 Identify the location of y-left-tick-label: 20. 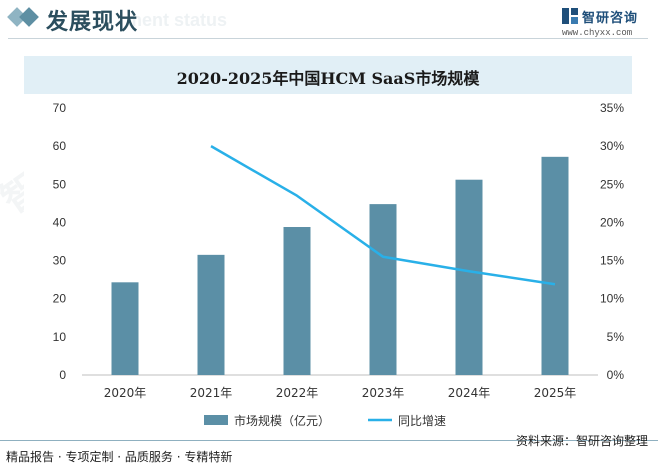
(60, 299).